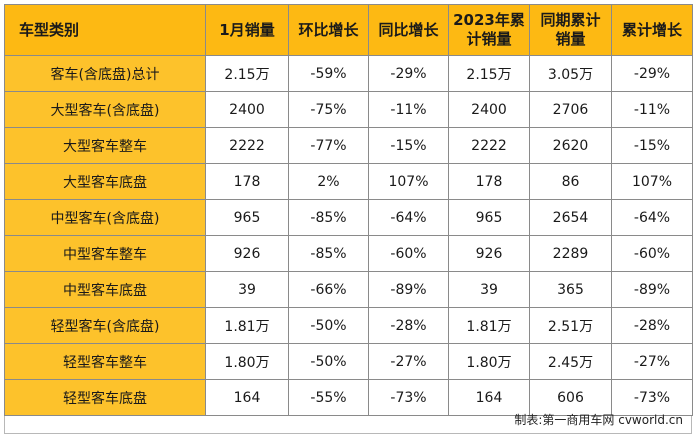  What do you see at coordinates (652, 109) in the screenshot?
I see `cell-cumulative-growth: -11%` at bounding box center [652, 109].